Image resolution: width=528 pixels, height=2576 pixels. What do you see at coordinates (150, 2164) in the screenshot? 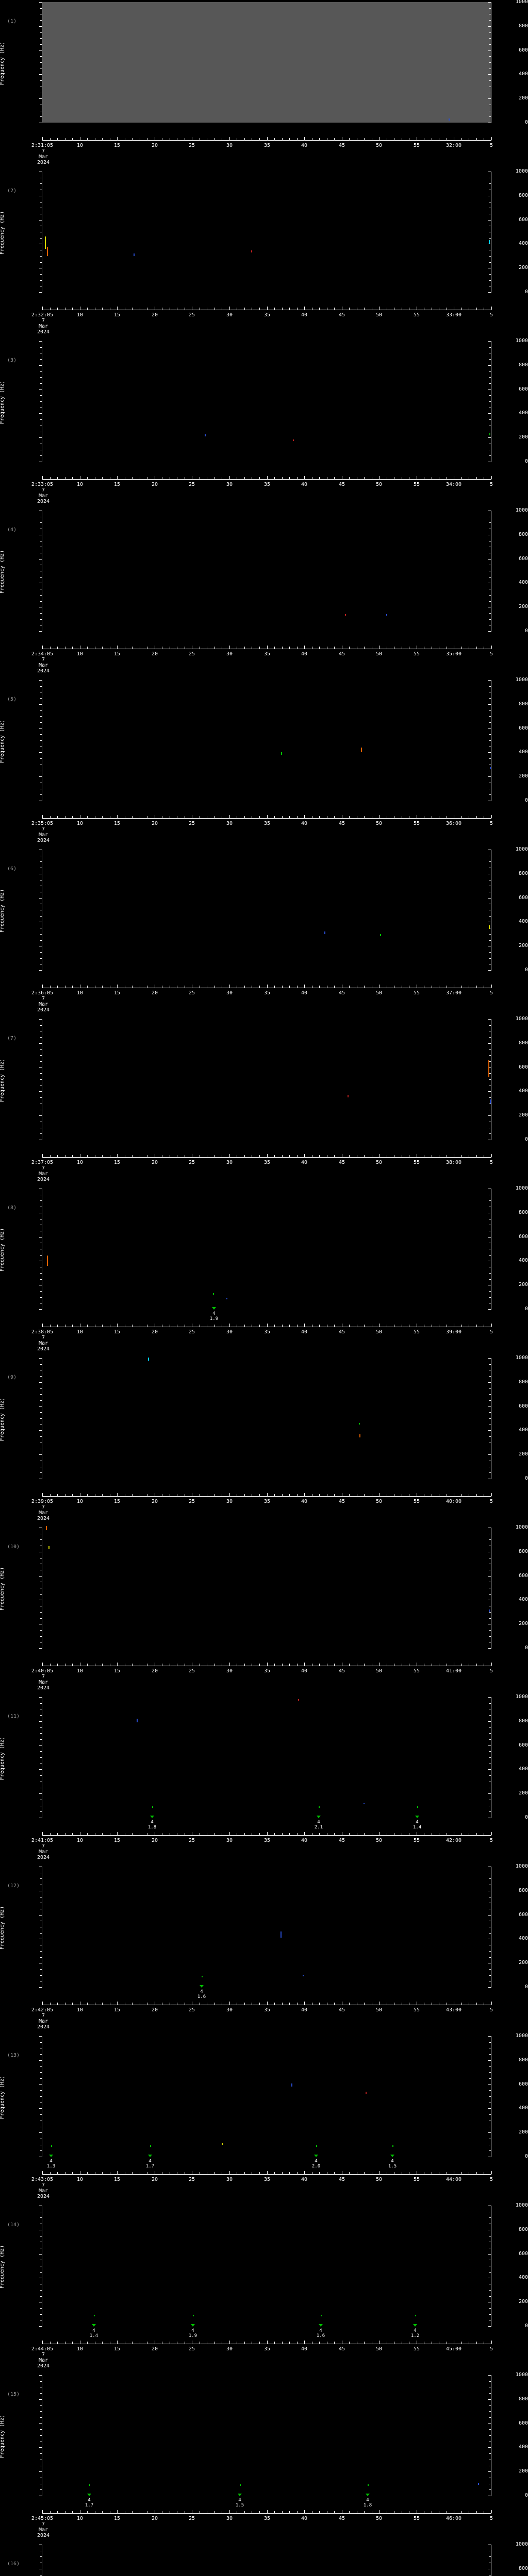
I see `event-label: 4 1.7` at bounding box center [150, 2164].